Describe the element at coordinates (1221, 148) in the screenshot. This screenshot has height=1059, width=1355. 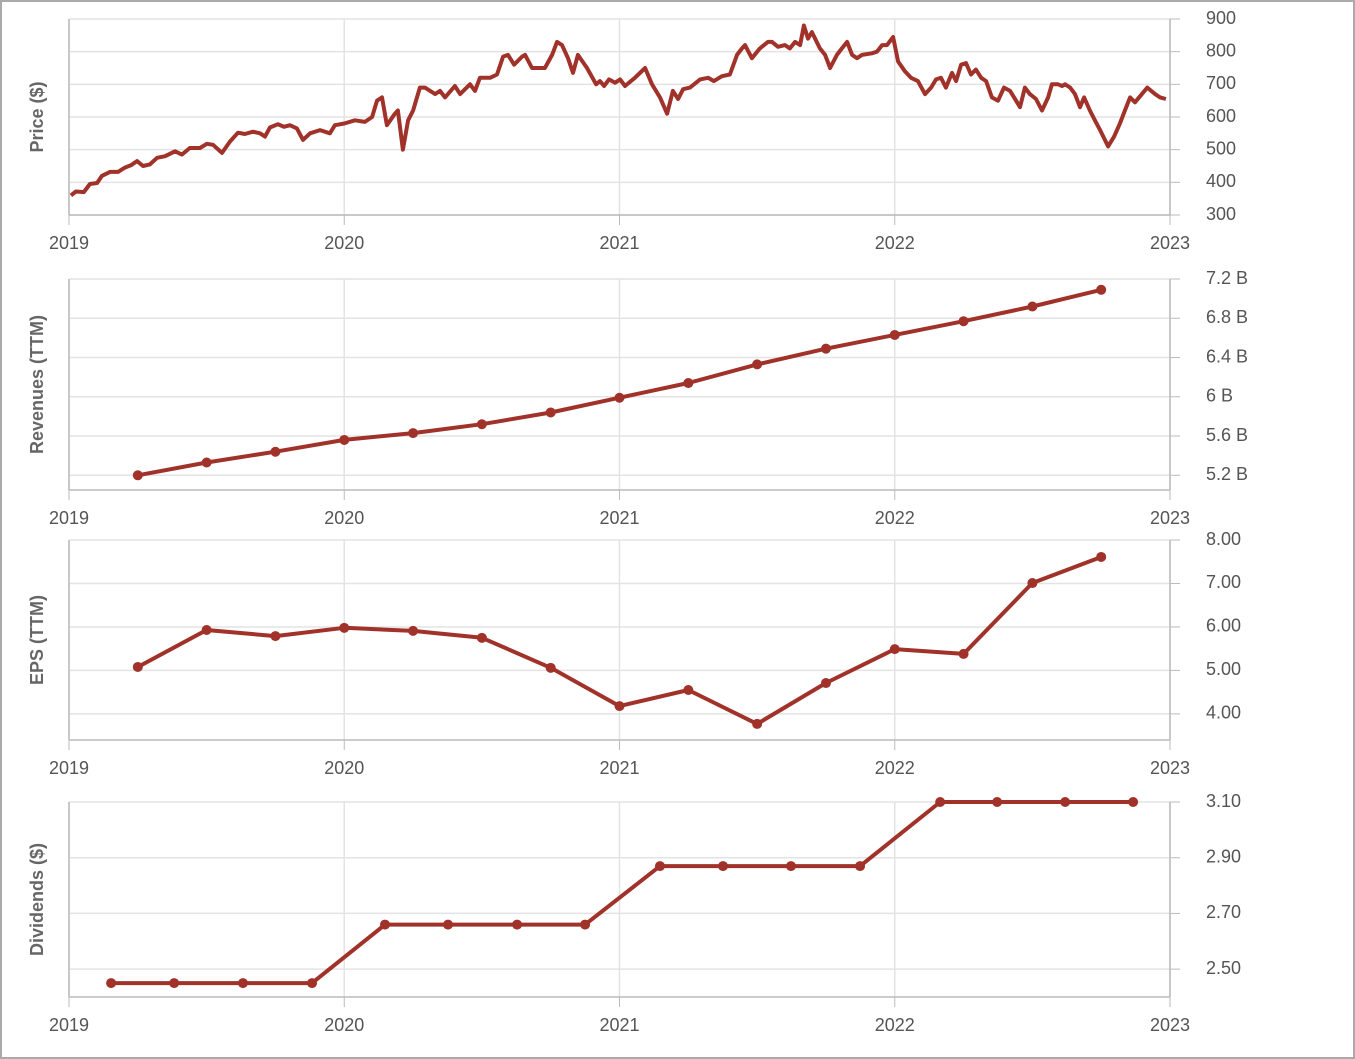
I see `y-tick-label: 500` at that location.